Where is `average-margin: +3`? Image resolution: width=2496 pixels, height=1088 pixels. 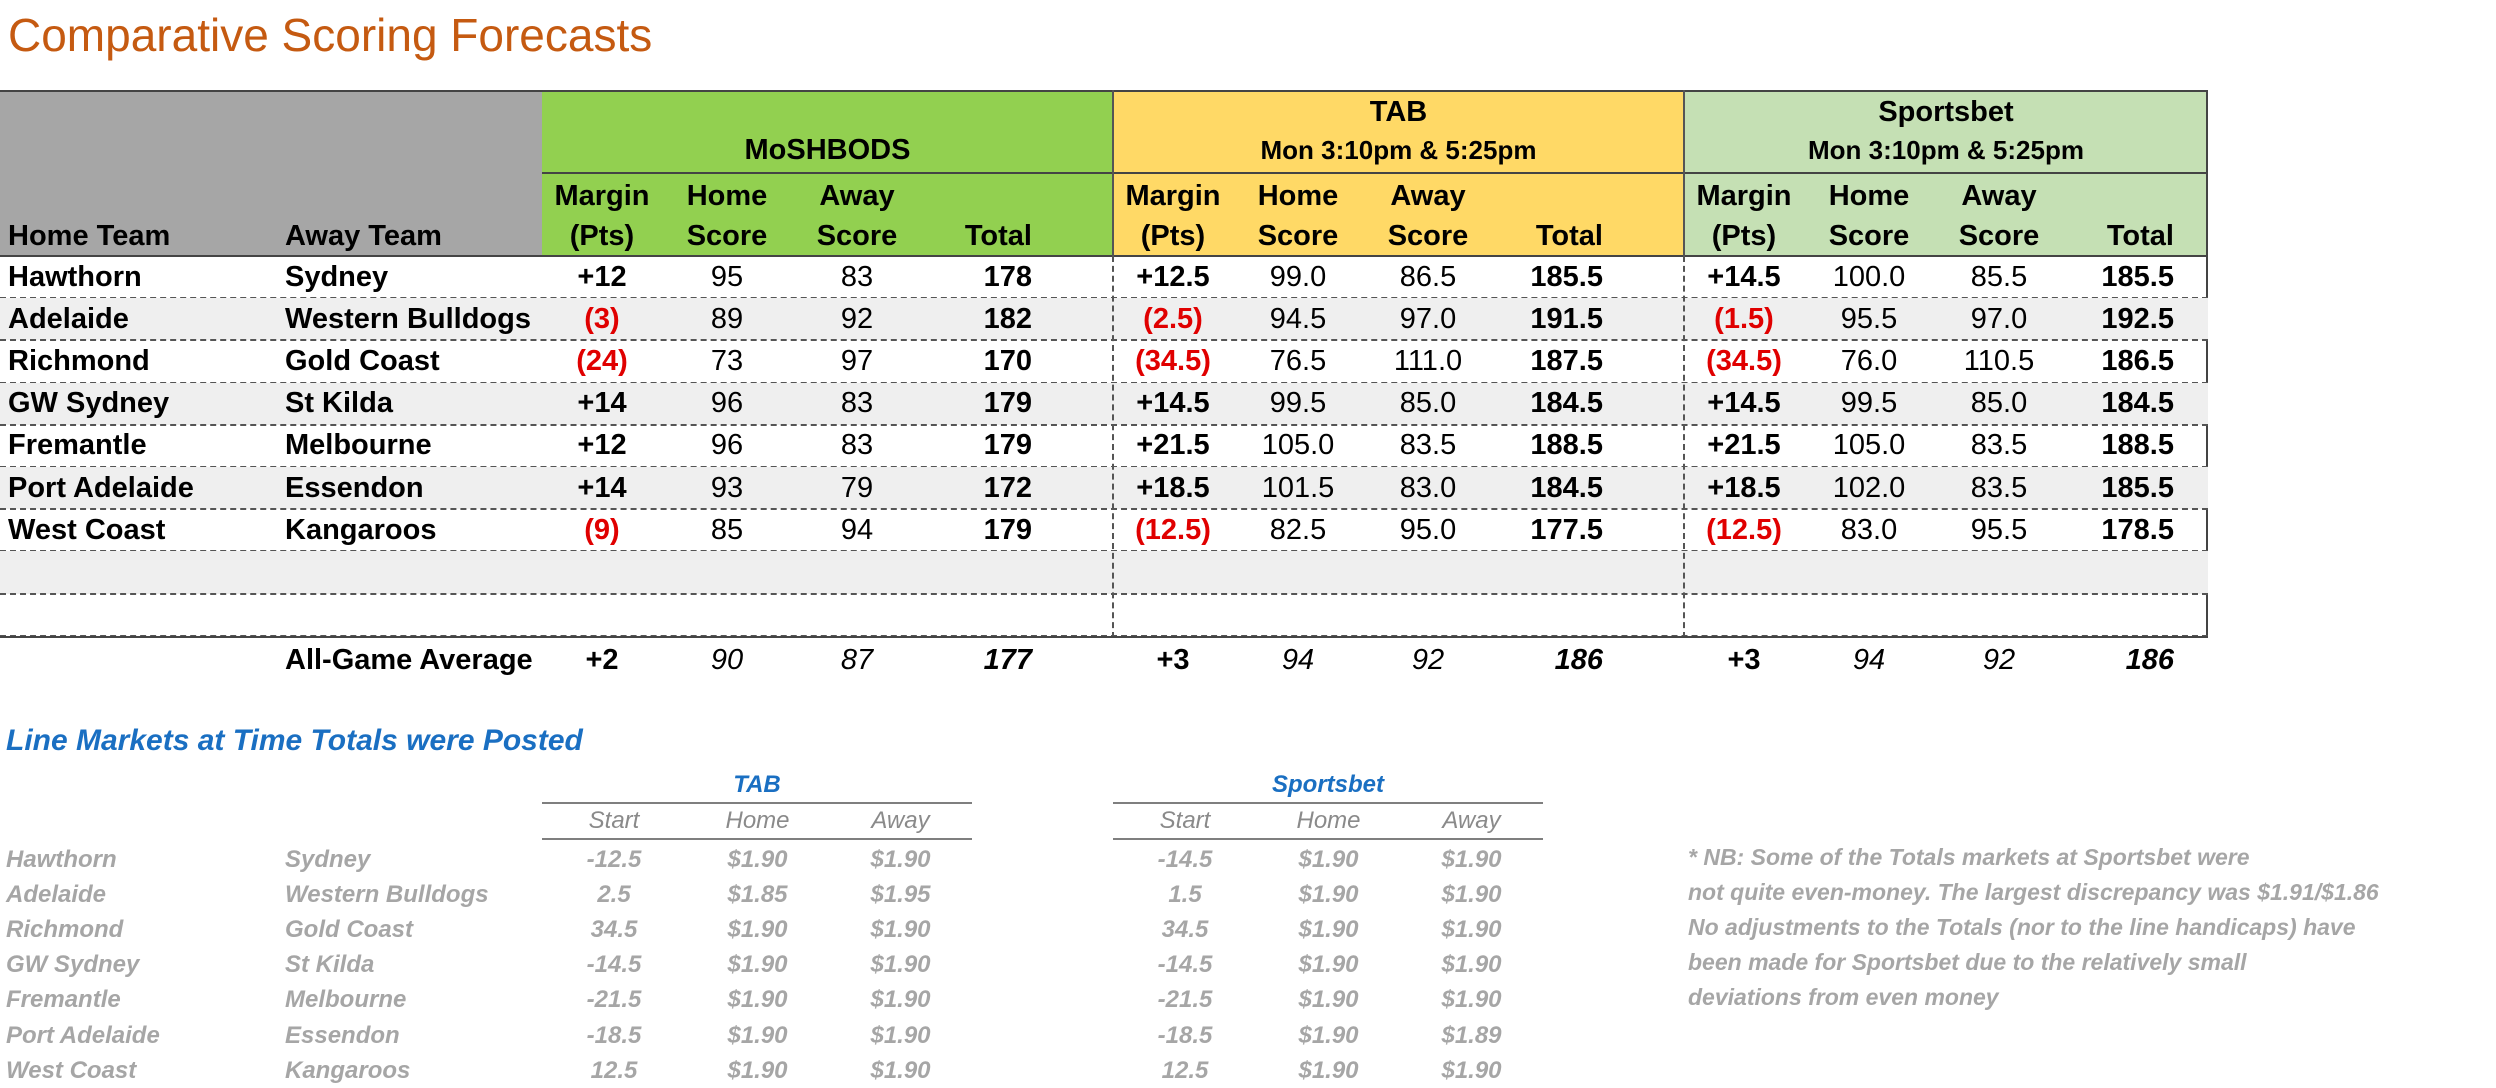 average-margin: +3 is located at coordinates (1744, 659).